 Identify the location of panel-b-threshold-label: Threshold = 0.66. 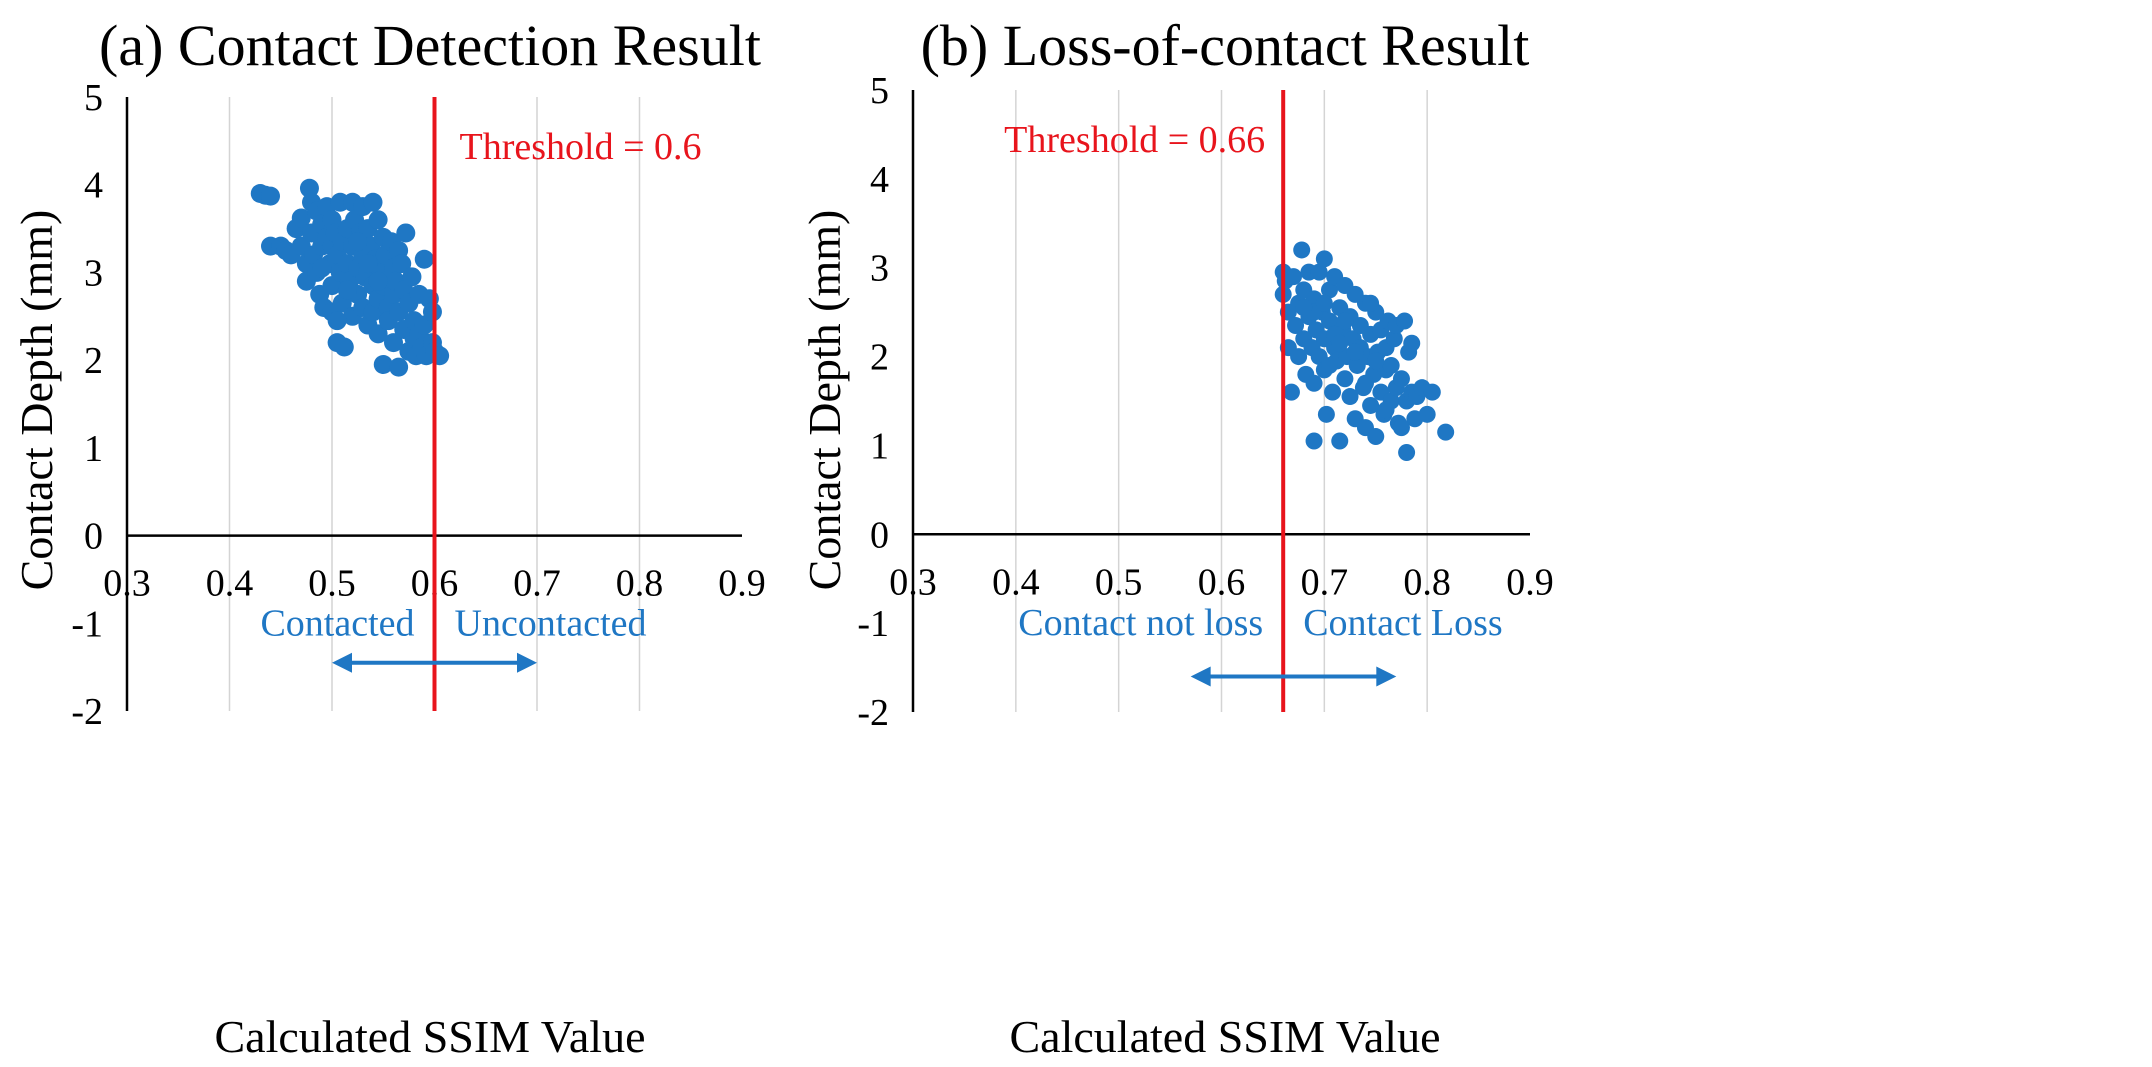
(1134, 140).